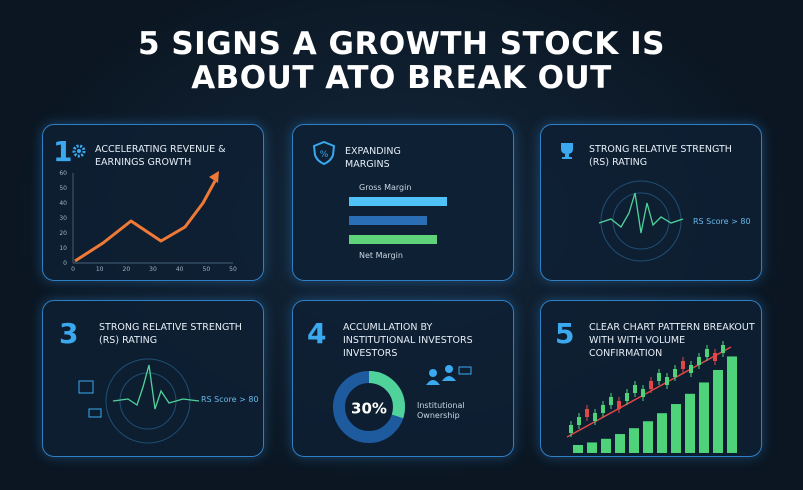  Describe the element at coordinates (401, 78) in the screenshot. I see `title-line: ABOUT ATO BREAK OUT` at that location.